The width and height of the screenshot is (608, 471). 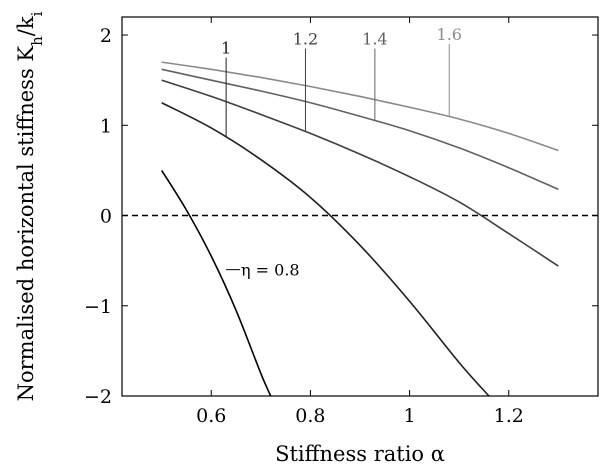 I want to click on y-axis-title: Normalised horizontal stiffness Kh/ki, so click(x=30, y=206).